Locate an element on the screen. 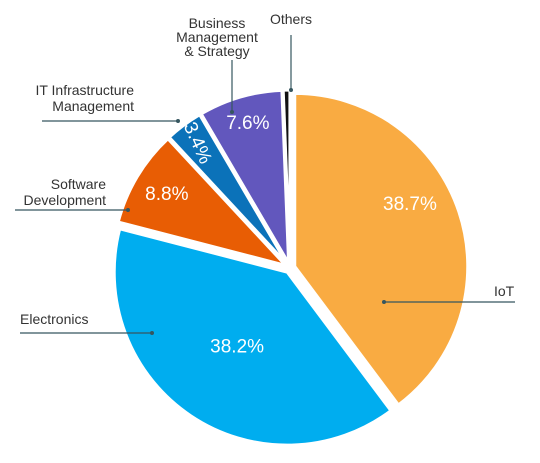 This screenshot has width=540, height=463. slice-value-label-iot: 38.7% is located at coordinates (410, 204).